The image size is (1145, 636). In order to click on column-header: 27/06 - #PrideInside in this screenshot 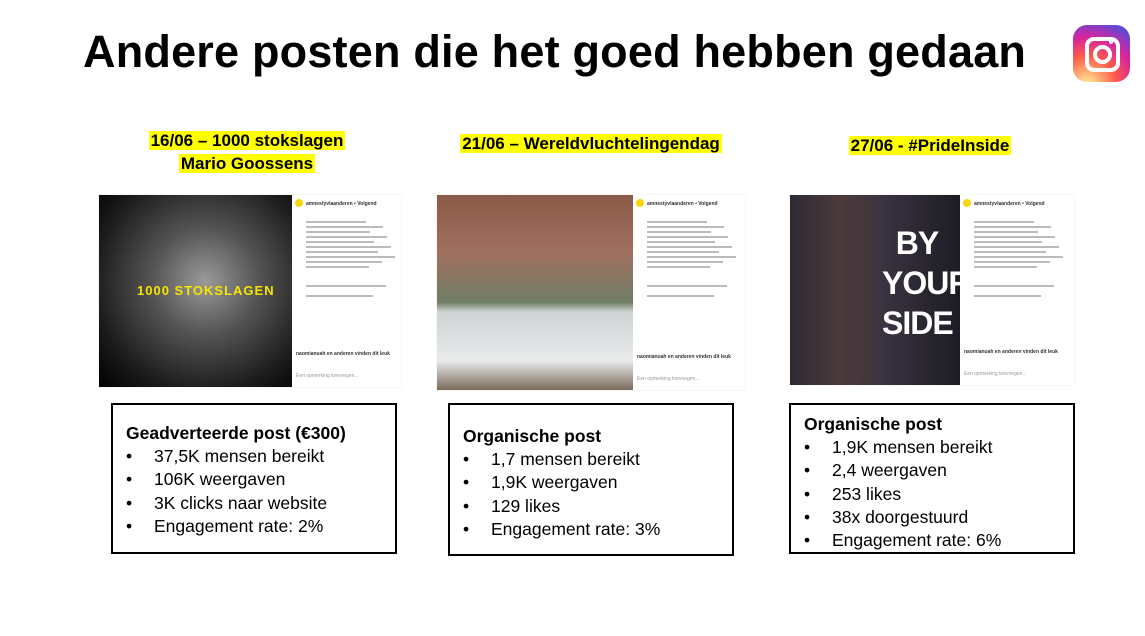, I will do `click(930, 145)`.